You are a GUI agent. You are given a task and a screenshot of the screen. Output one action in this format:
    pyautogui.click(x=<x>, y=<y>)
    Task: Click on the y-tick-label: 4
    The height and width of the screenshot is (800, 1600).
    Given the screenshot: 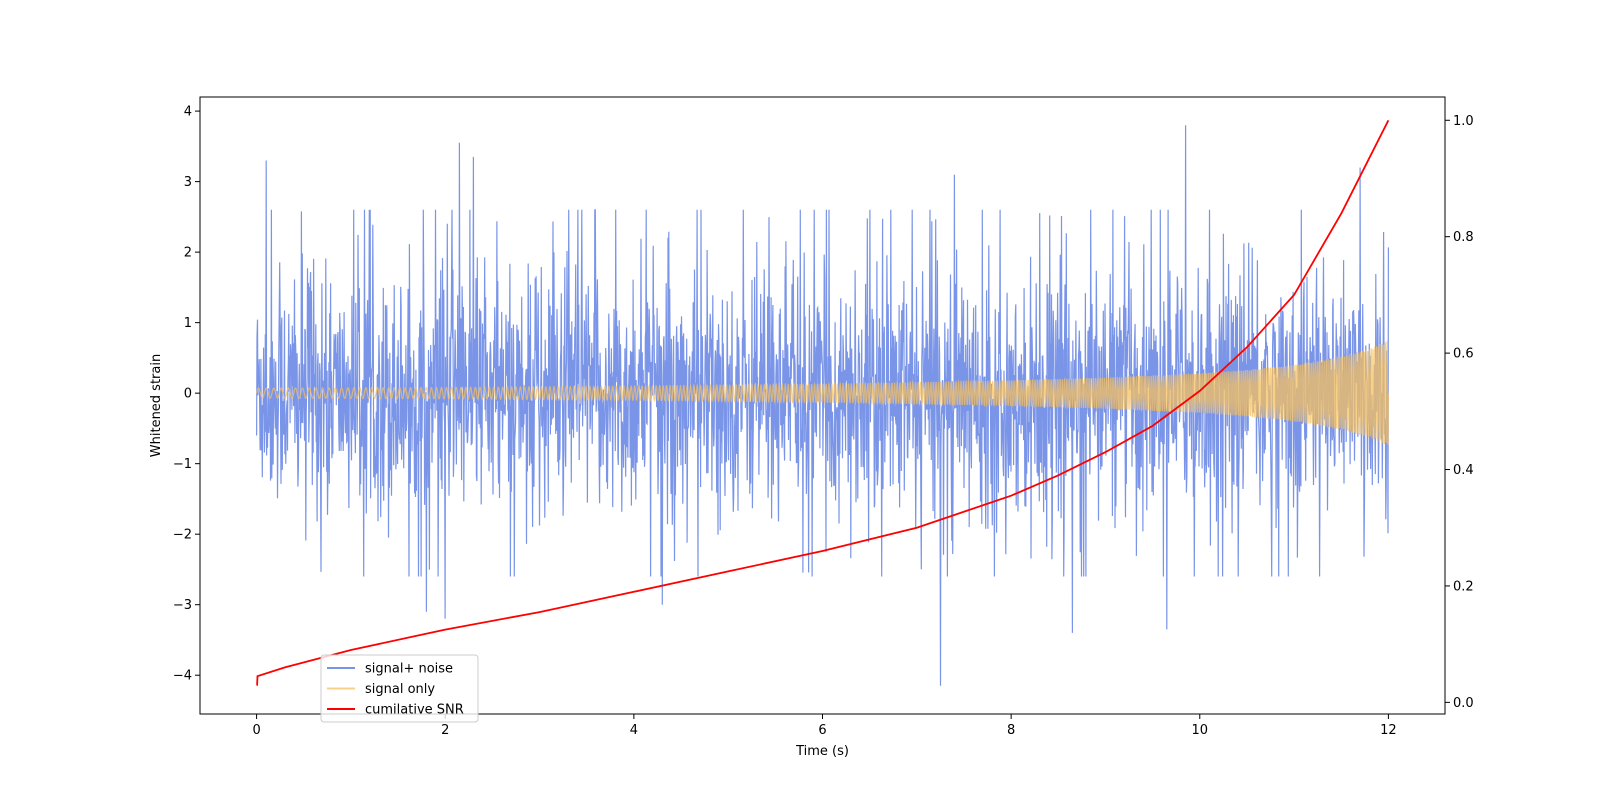 What is the action you would take?
    pyautogui.click(x=188, y=112)
    